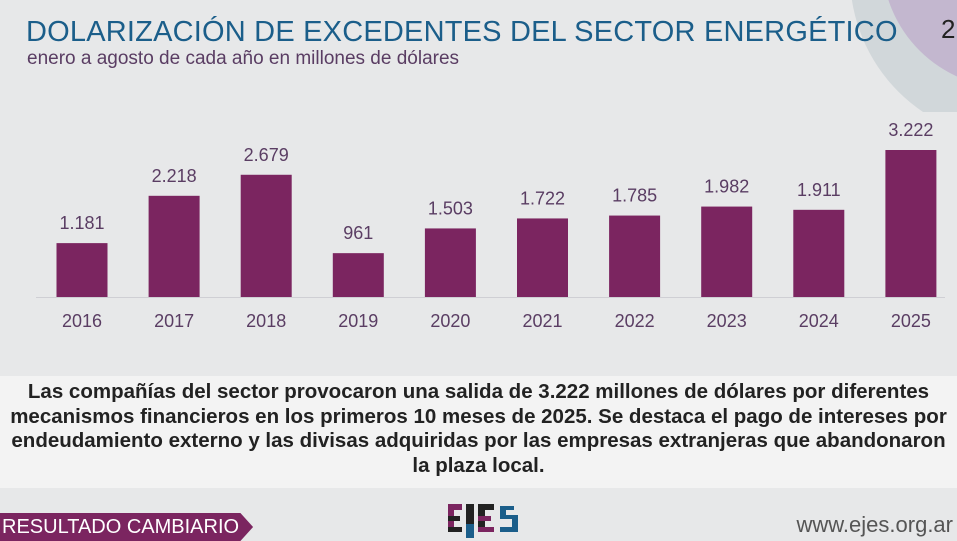 Image resolution: width=957 pixels, height=541 pixels. What do you see at coordinates (948, 29) in the screenshot?
I see `page-number: 2` at bounding box center [948, 29].